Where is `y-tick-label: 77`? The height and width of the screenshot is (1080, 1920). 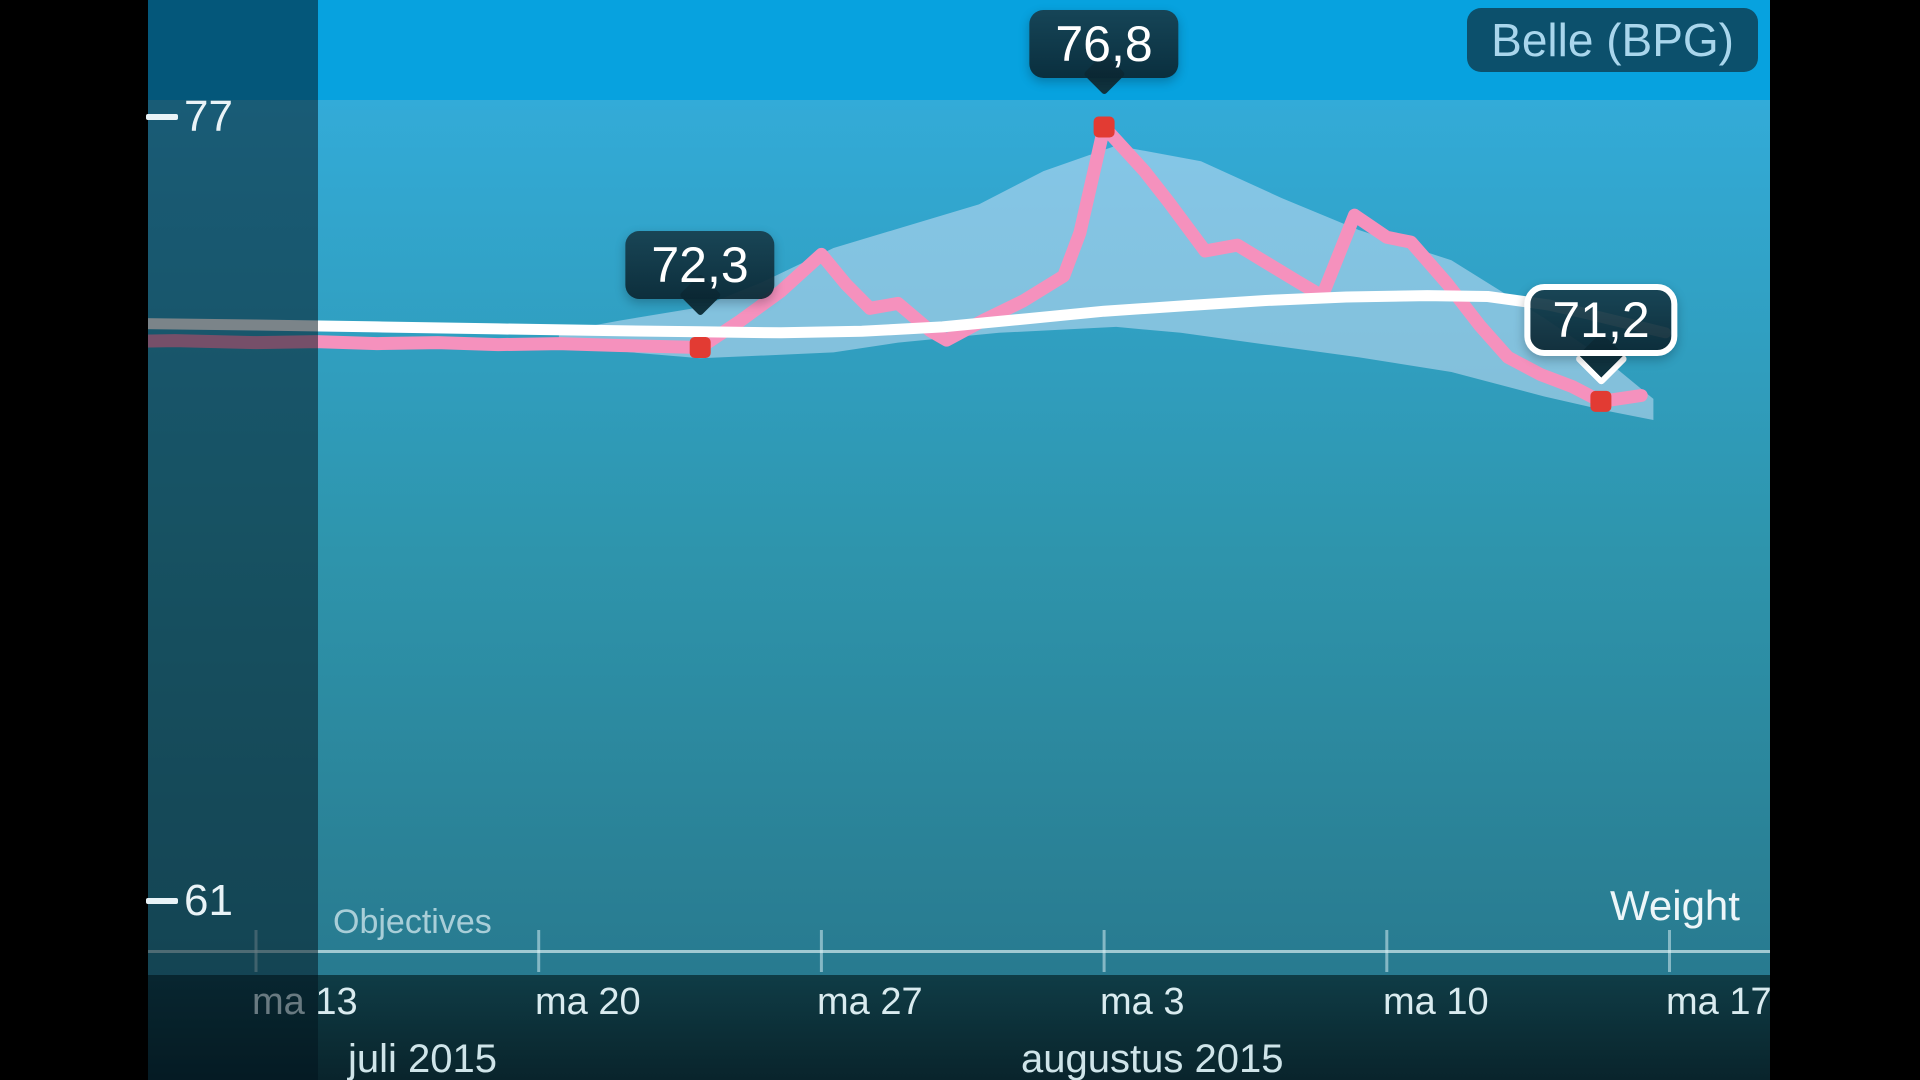 y-tick-label: 77 is located at coordinates (189, 117).